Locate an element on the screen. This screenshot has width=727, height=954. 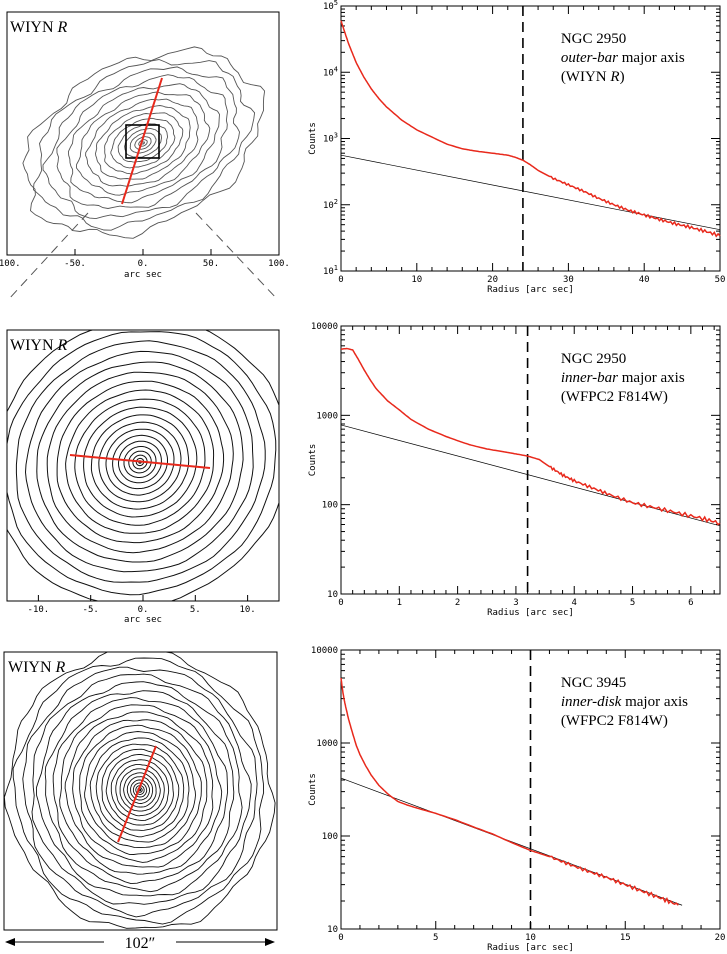
x-tick-label: 1 is located at coordinates (399, 603).